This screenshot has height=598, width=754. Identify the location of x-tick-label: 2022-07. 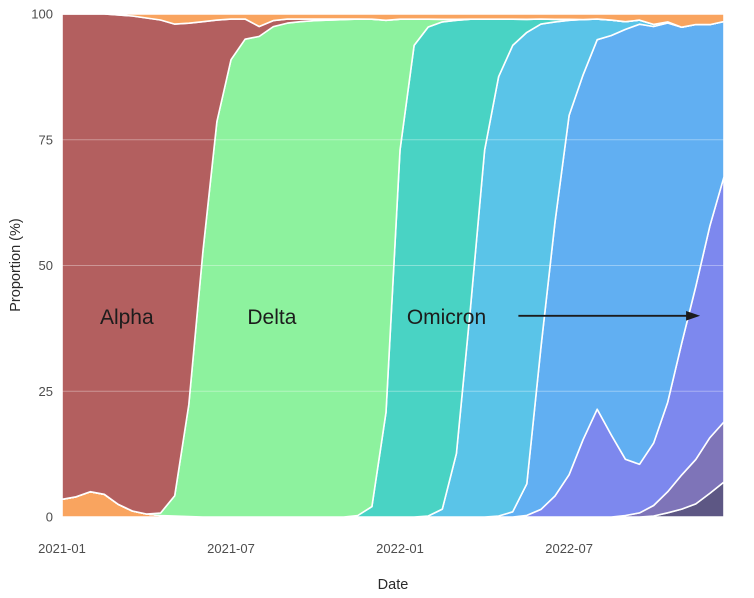
(569, 548).